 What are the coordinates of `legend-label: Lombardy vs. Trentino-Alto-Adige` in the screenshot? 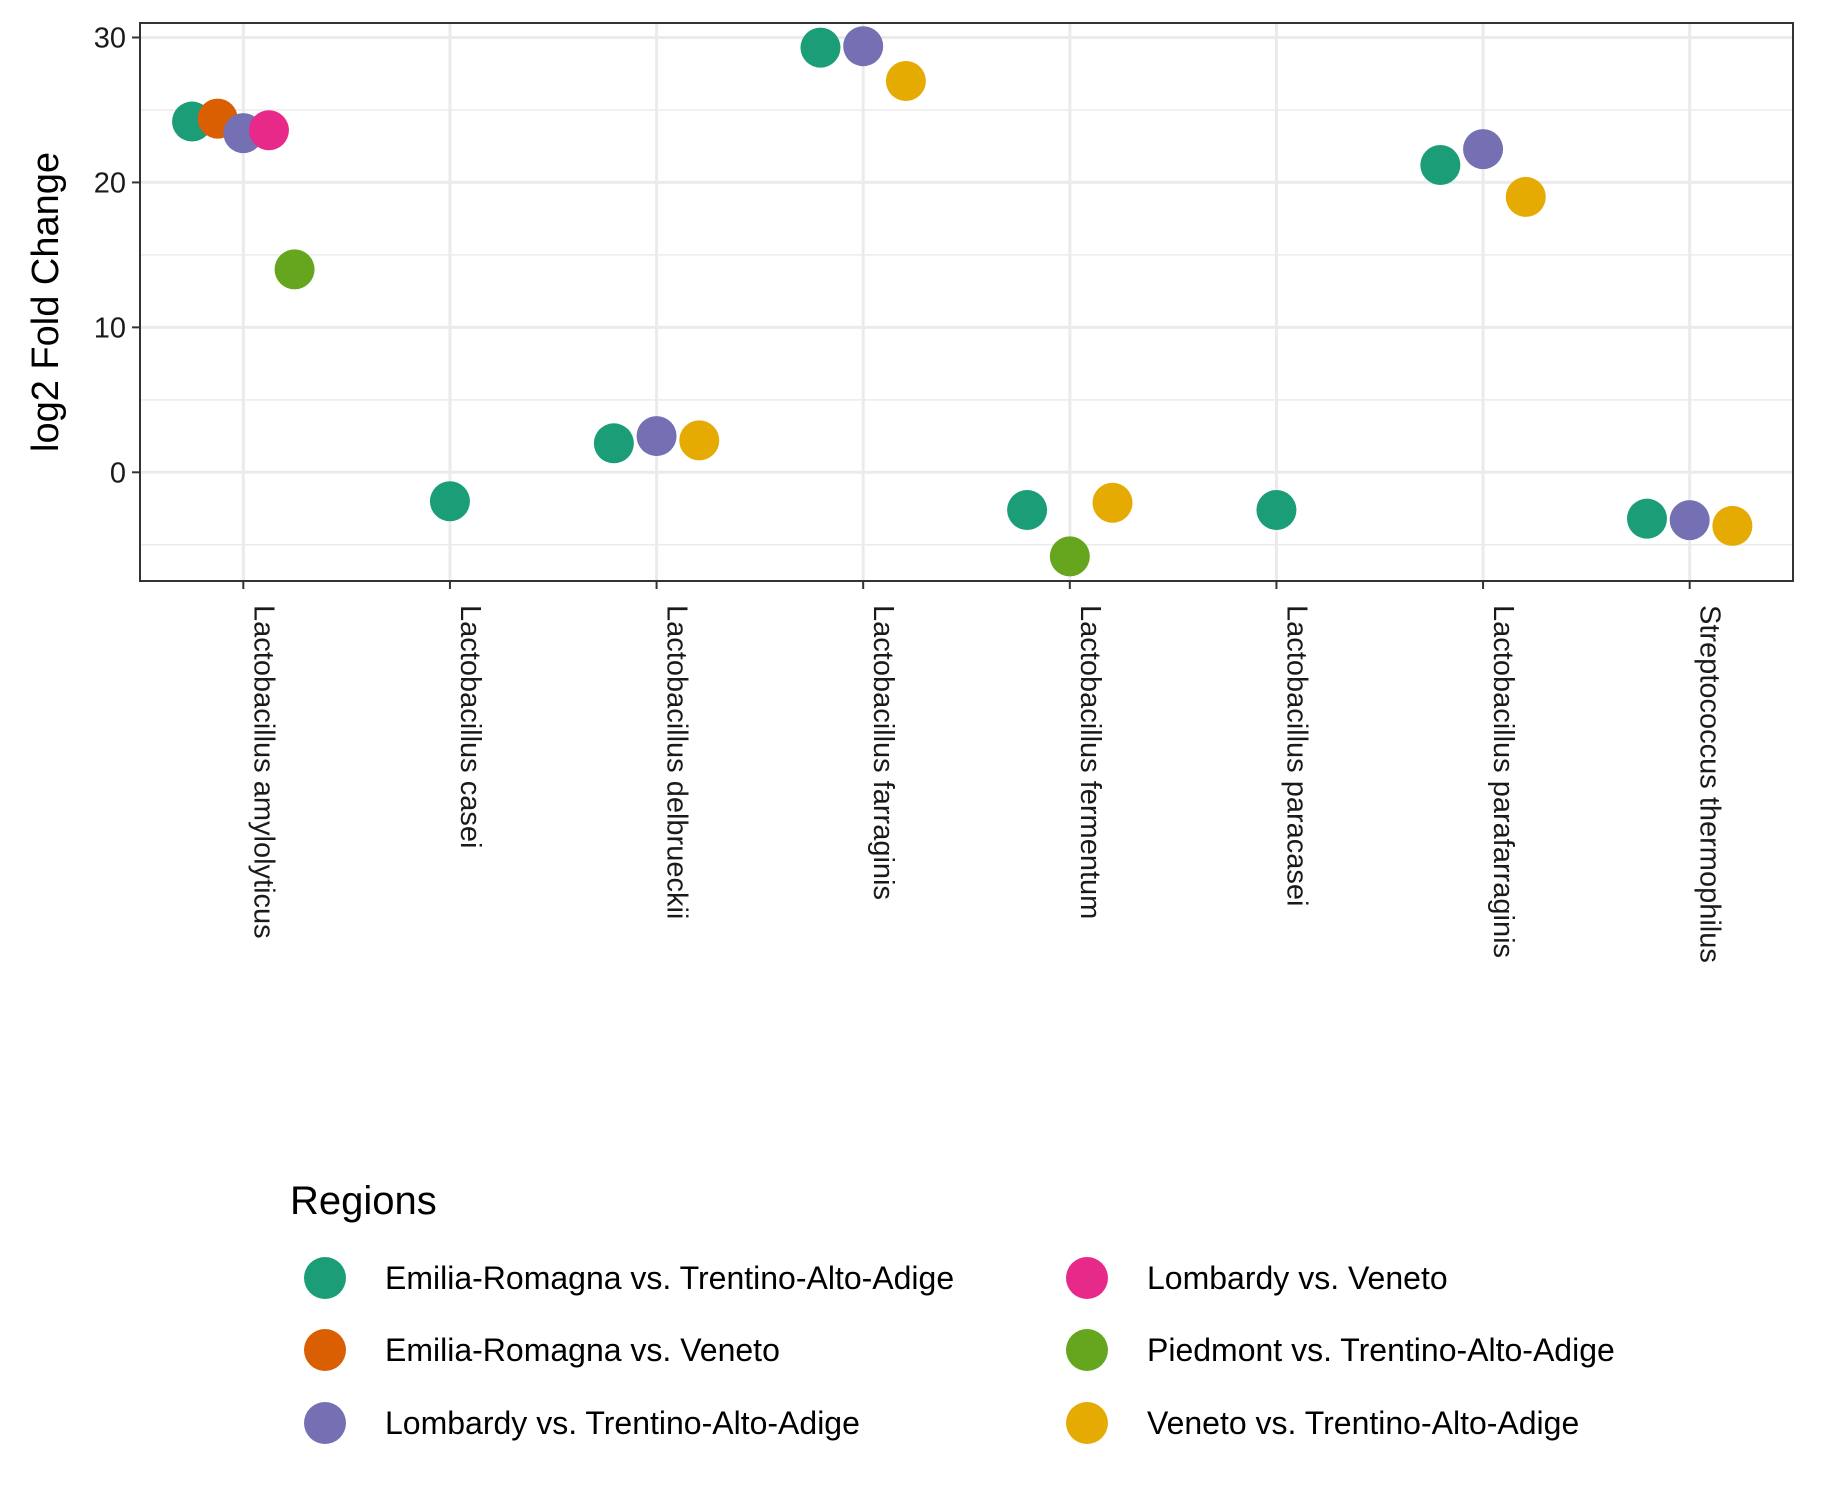 It's located at (622, 1423).